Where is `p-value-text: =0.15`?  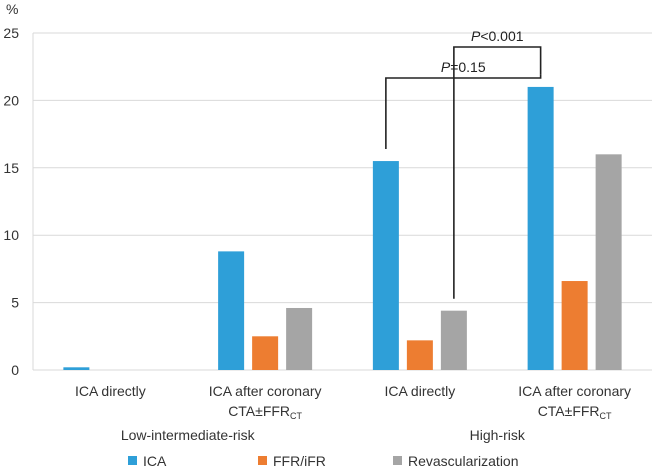
p-value-text: =0.15 is located at coordinates (468, 67).